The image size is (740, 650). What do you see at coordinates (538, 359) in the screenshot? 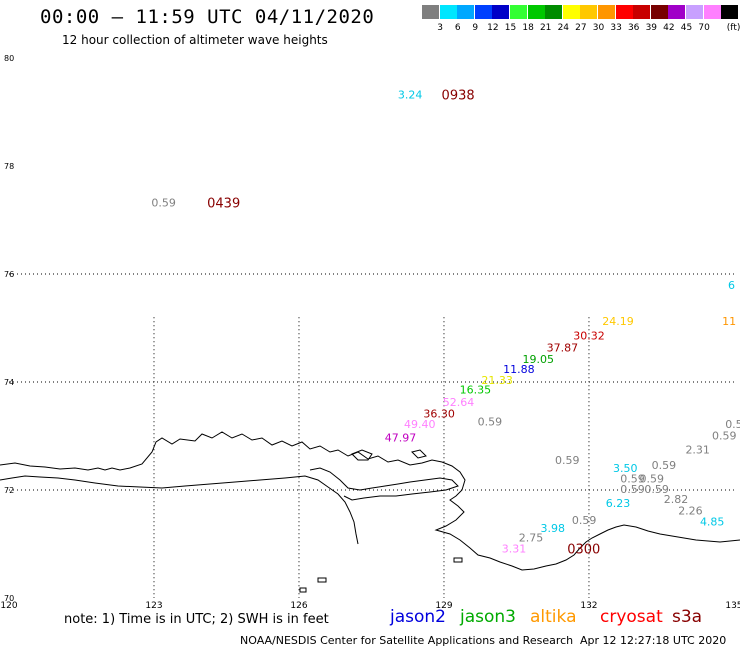
I see `wave-height-label: 19.05` at bounding box center [538, 359].